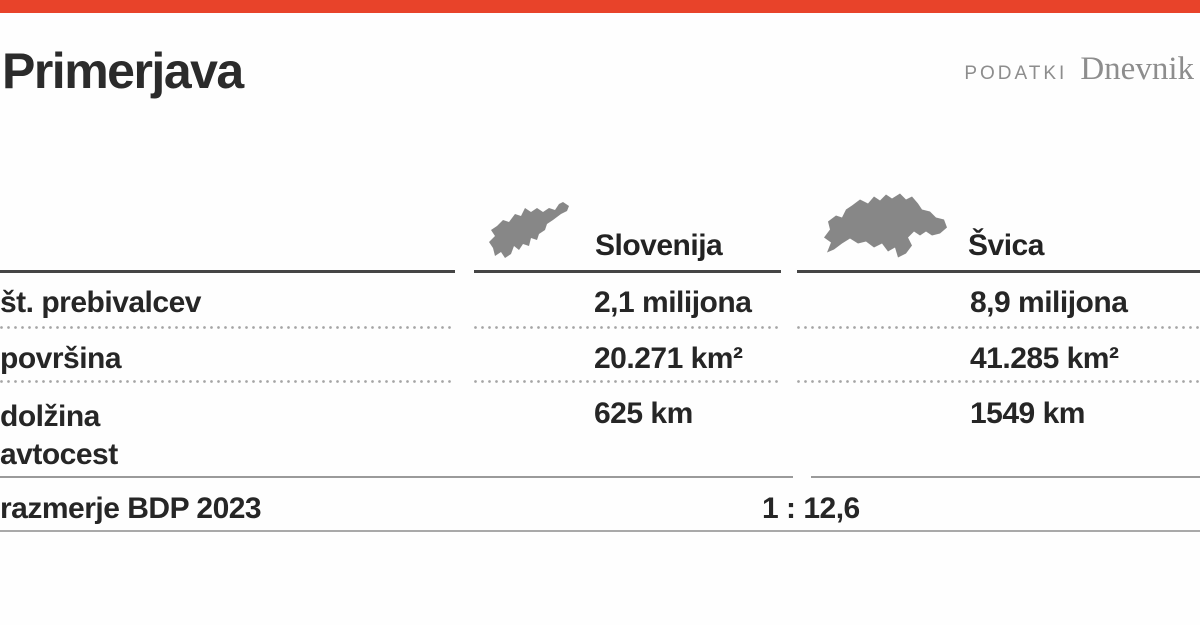  Describe the element at coordinates (100, 302) in the screenshot. I see `row-label-population: št. prebivalcev` at that location.